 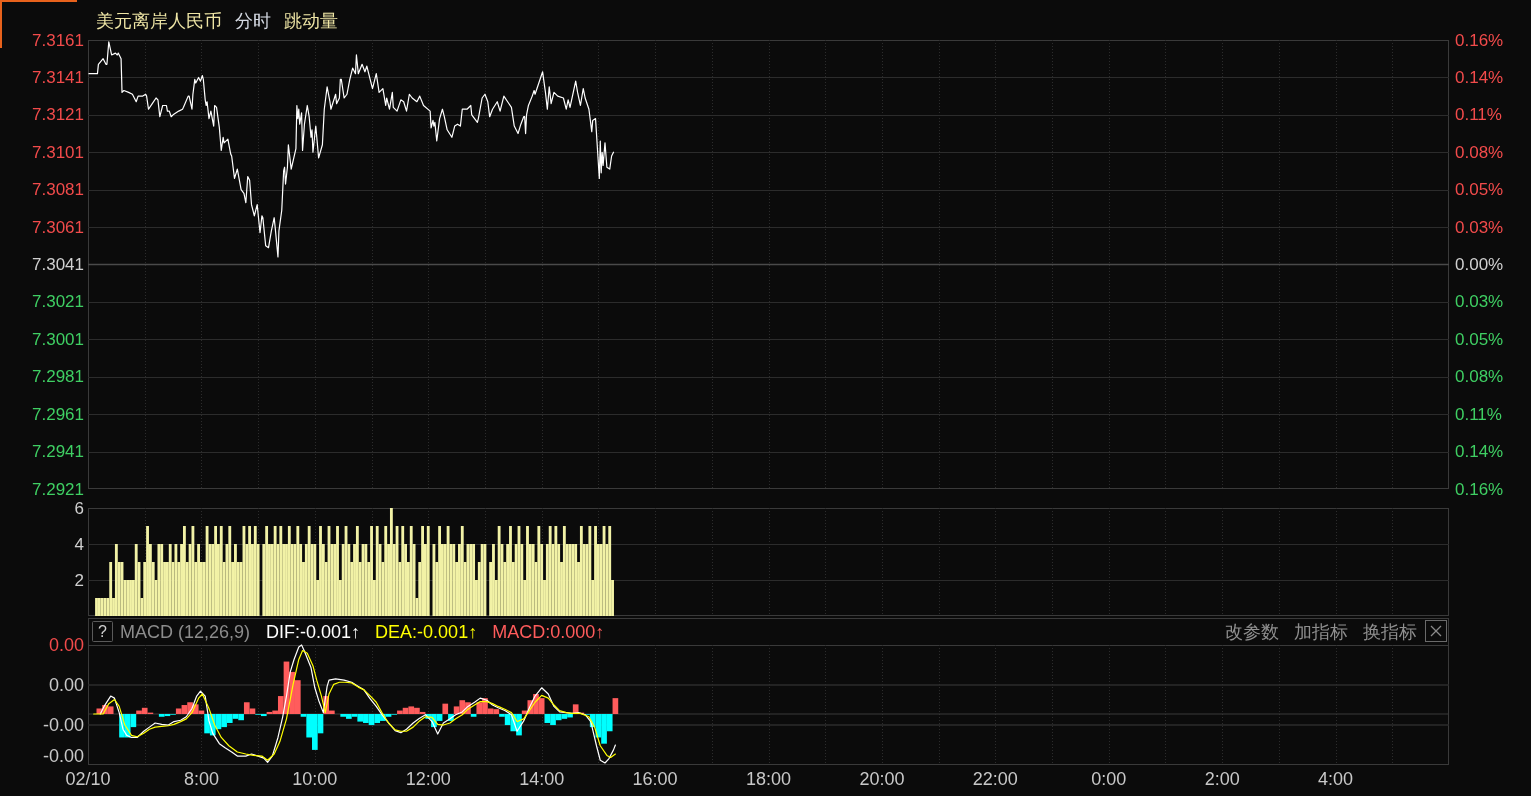 I want to click on text: 改参数, so click(x=1252, y=631).